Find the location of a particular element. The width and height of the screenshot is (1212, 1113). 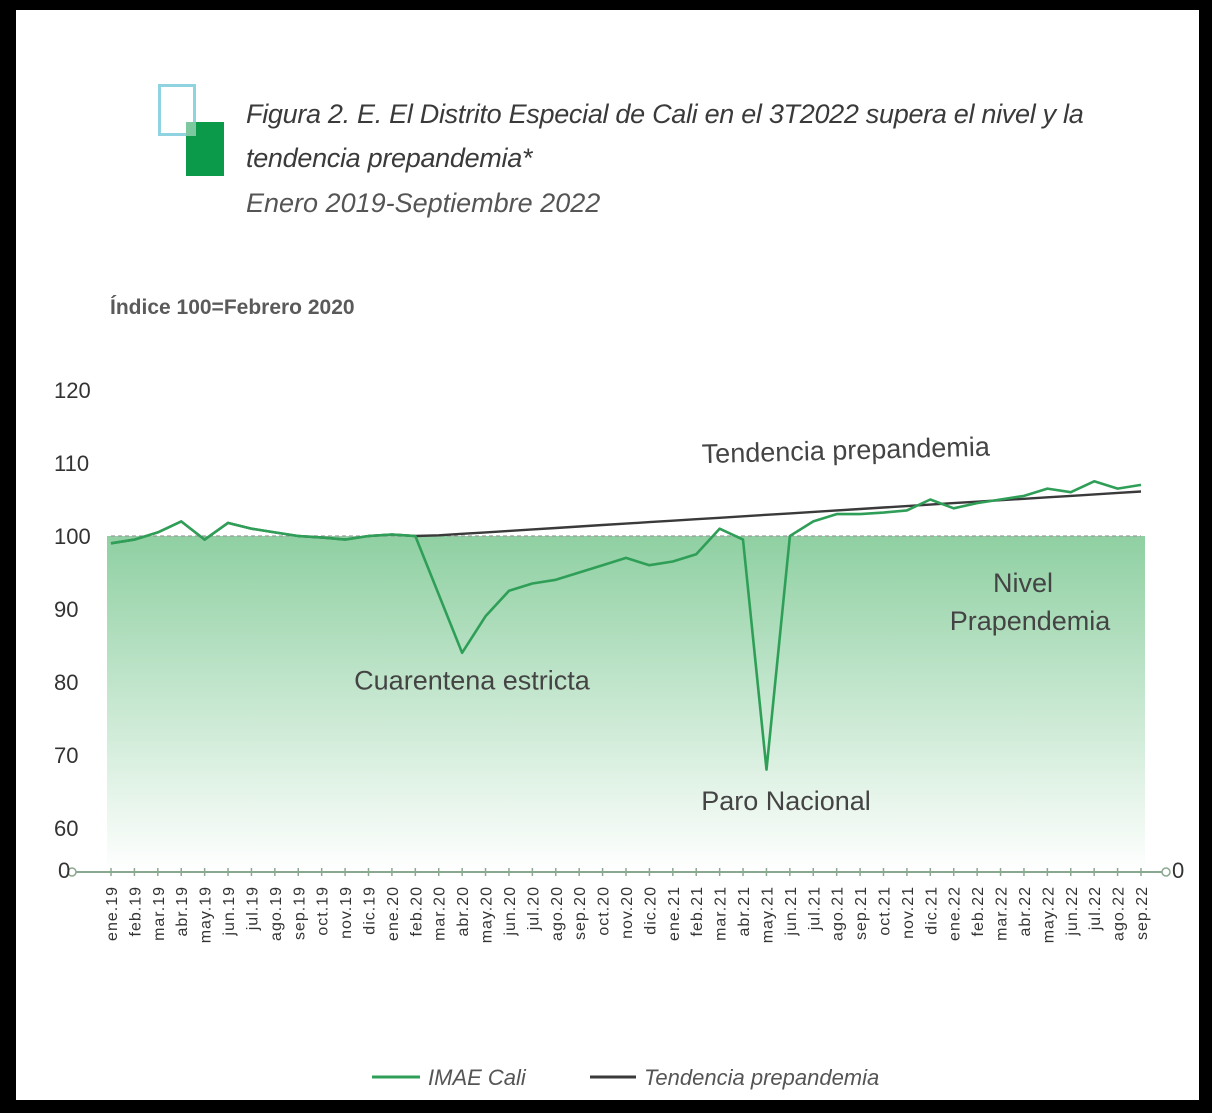

x-tick-label: sep.22 is located at coordinates (1142, 913).